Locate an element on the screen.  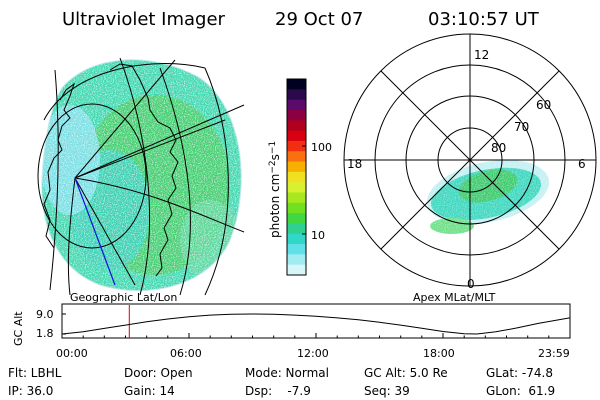
altitude-xtick-label: 18:00 is located at coordinates (439, 353).